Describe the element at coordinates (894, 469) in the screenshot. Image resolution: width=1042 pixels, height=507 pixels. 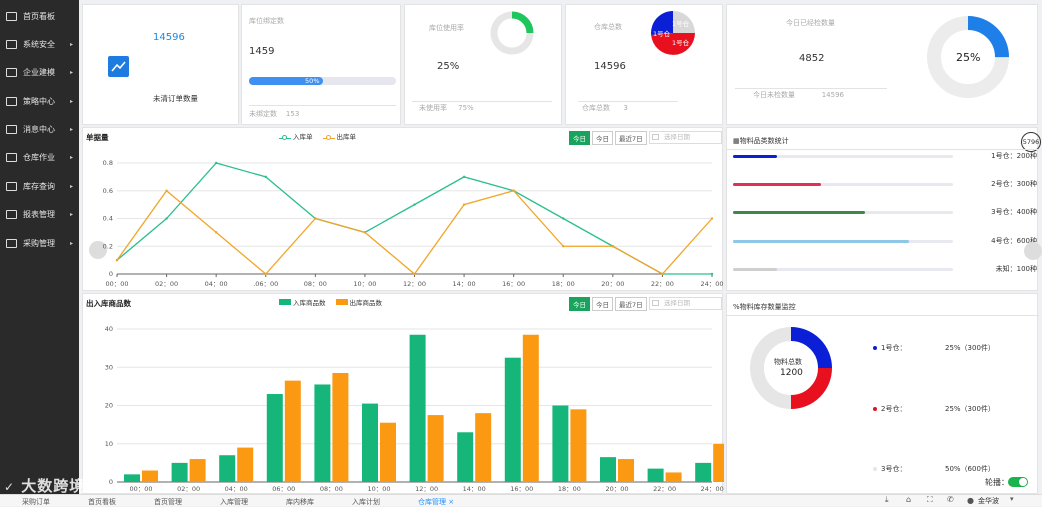
I see `legend-name: 3号仓：` at that location.